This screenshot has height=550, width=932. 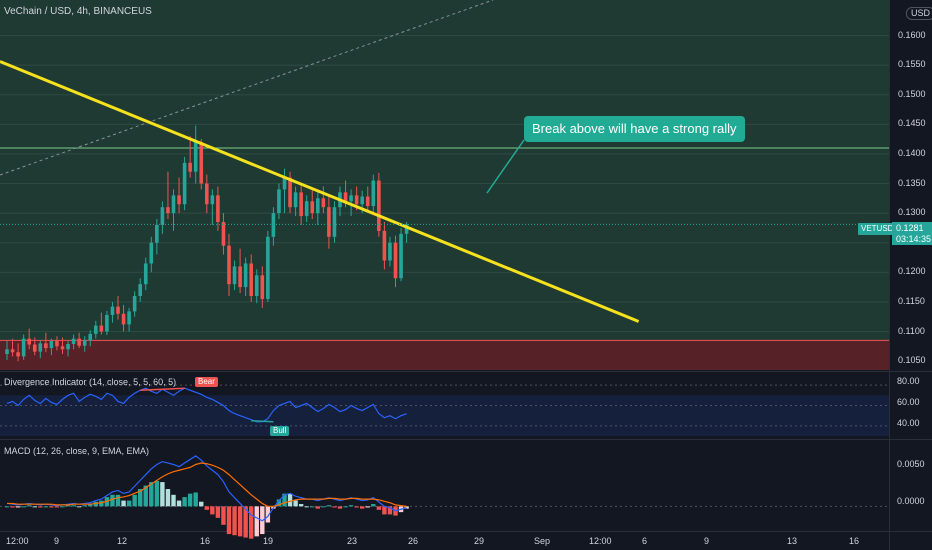 What do you see at coordinates (268, 541) in the screenshot?
I see `time-tick: 19` at bounding box center [268, 541].